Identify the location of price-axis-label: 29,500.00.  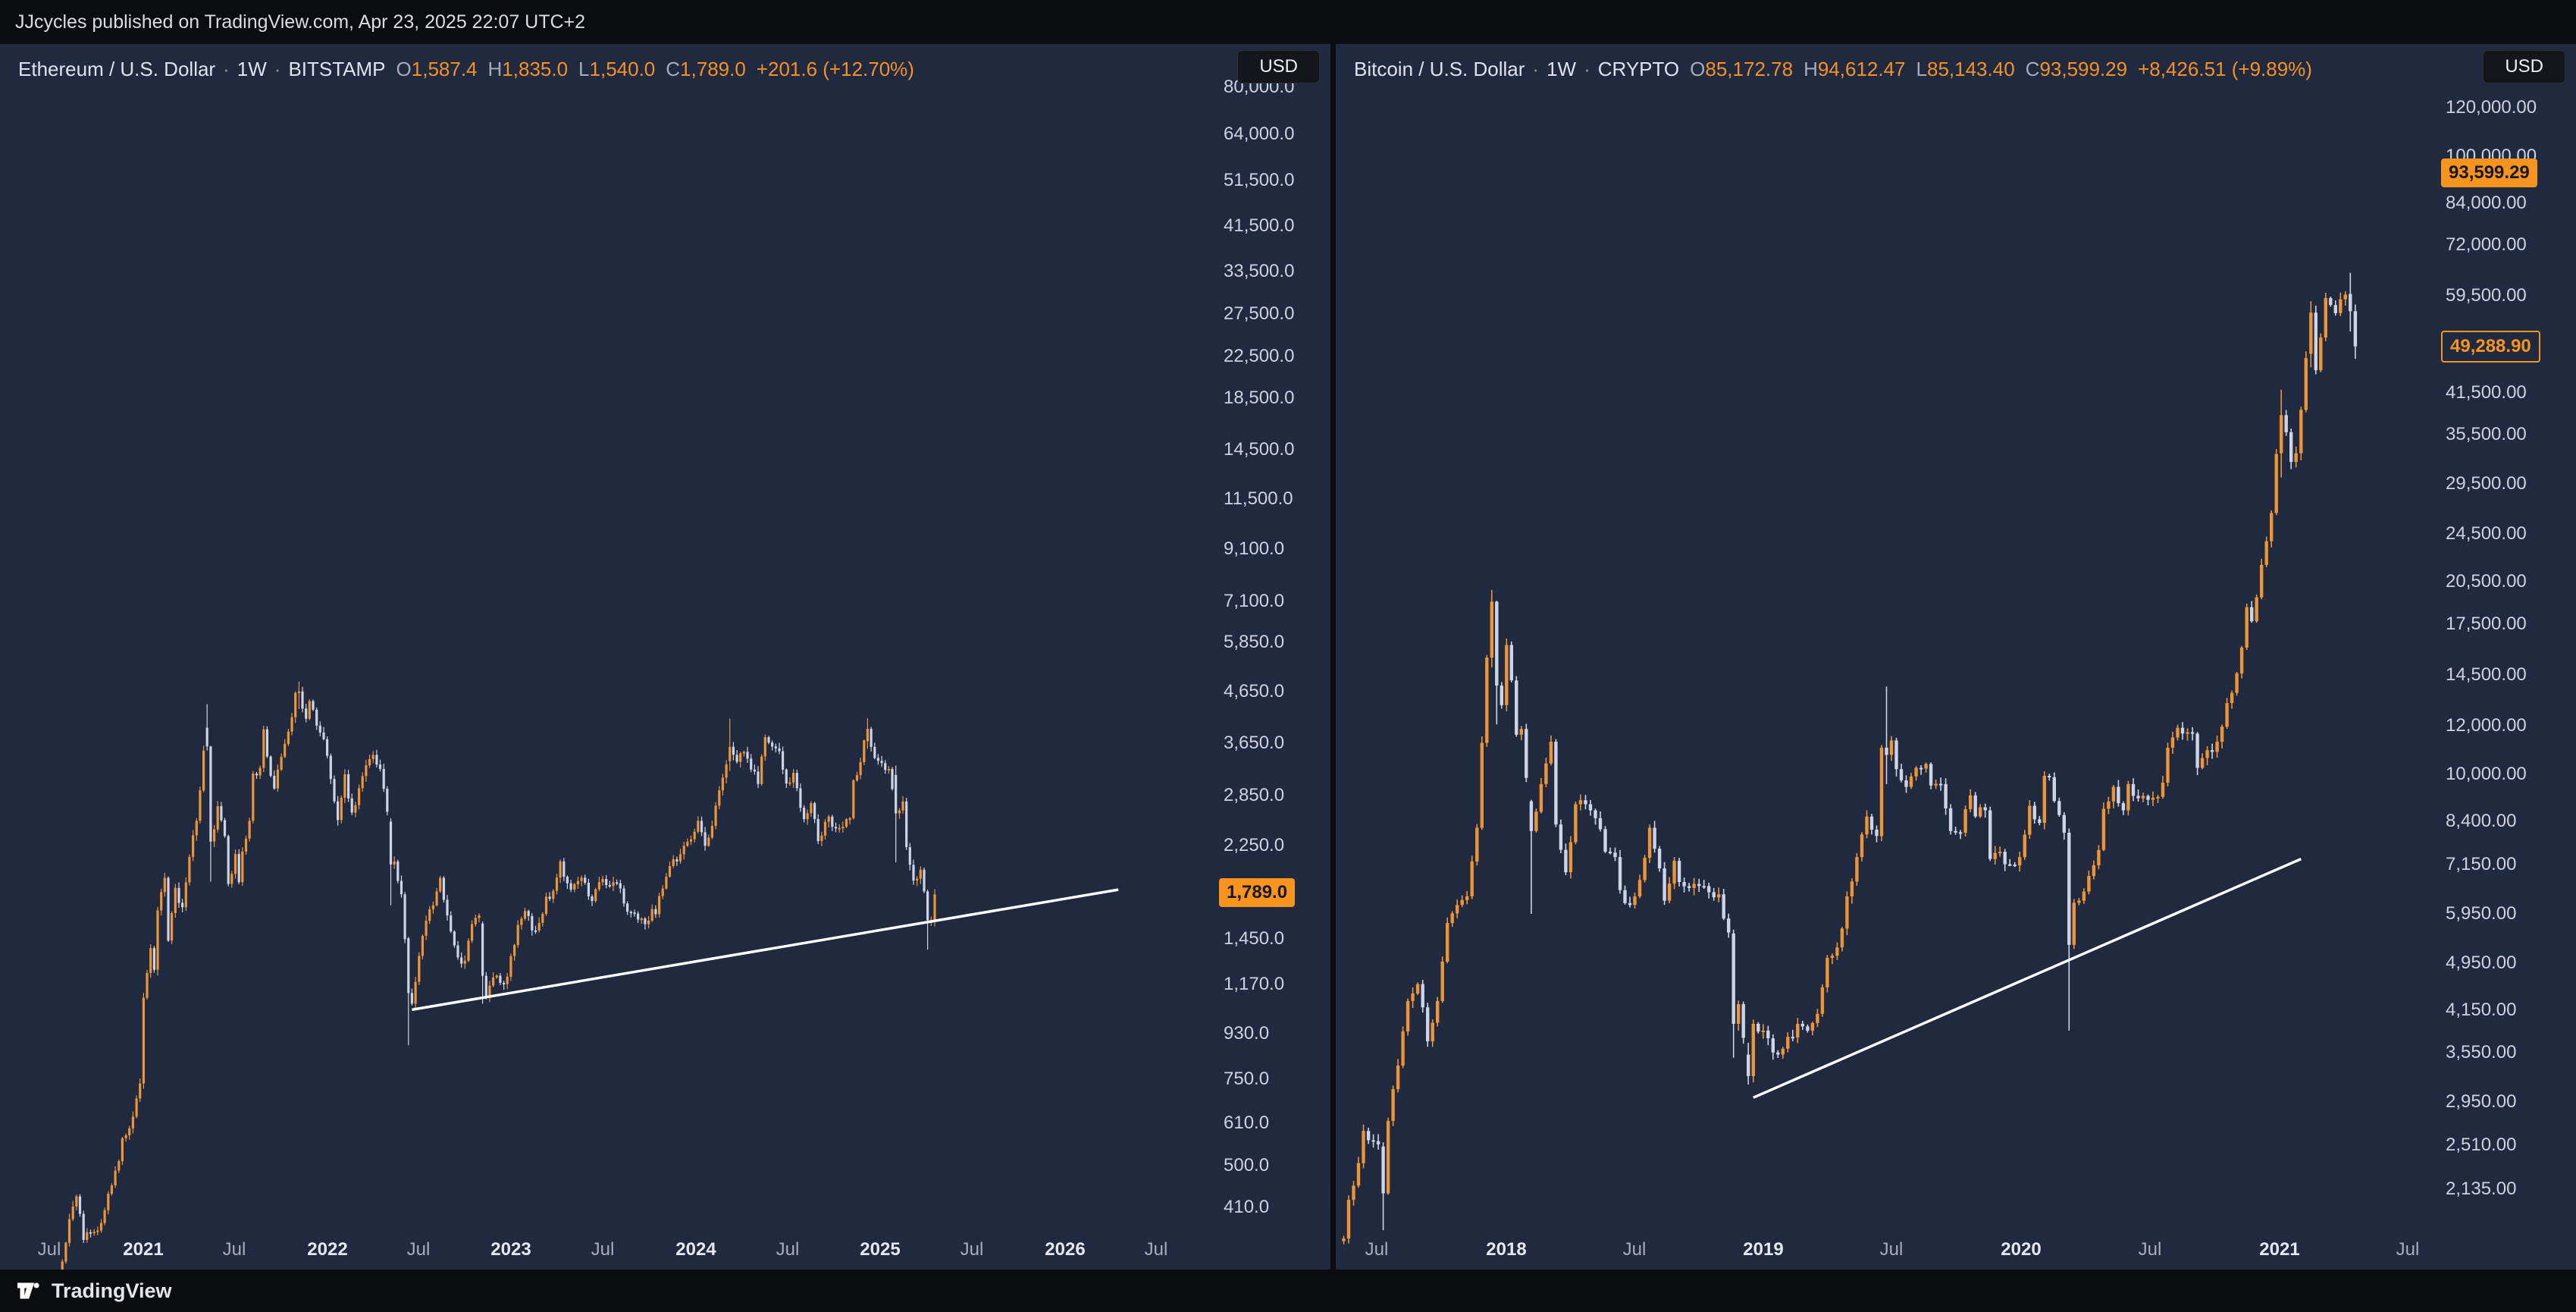
(2486, 483).